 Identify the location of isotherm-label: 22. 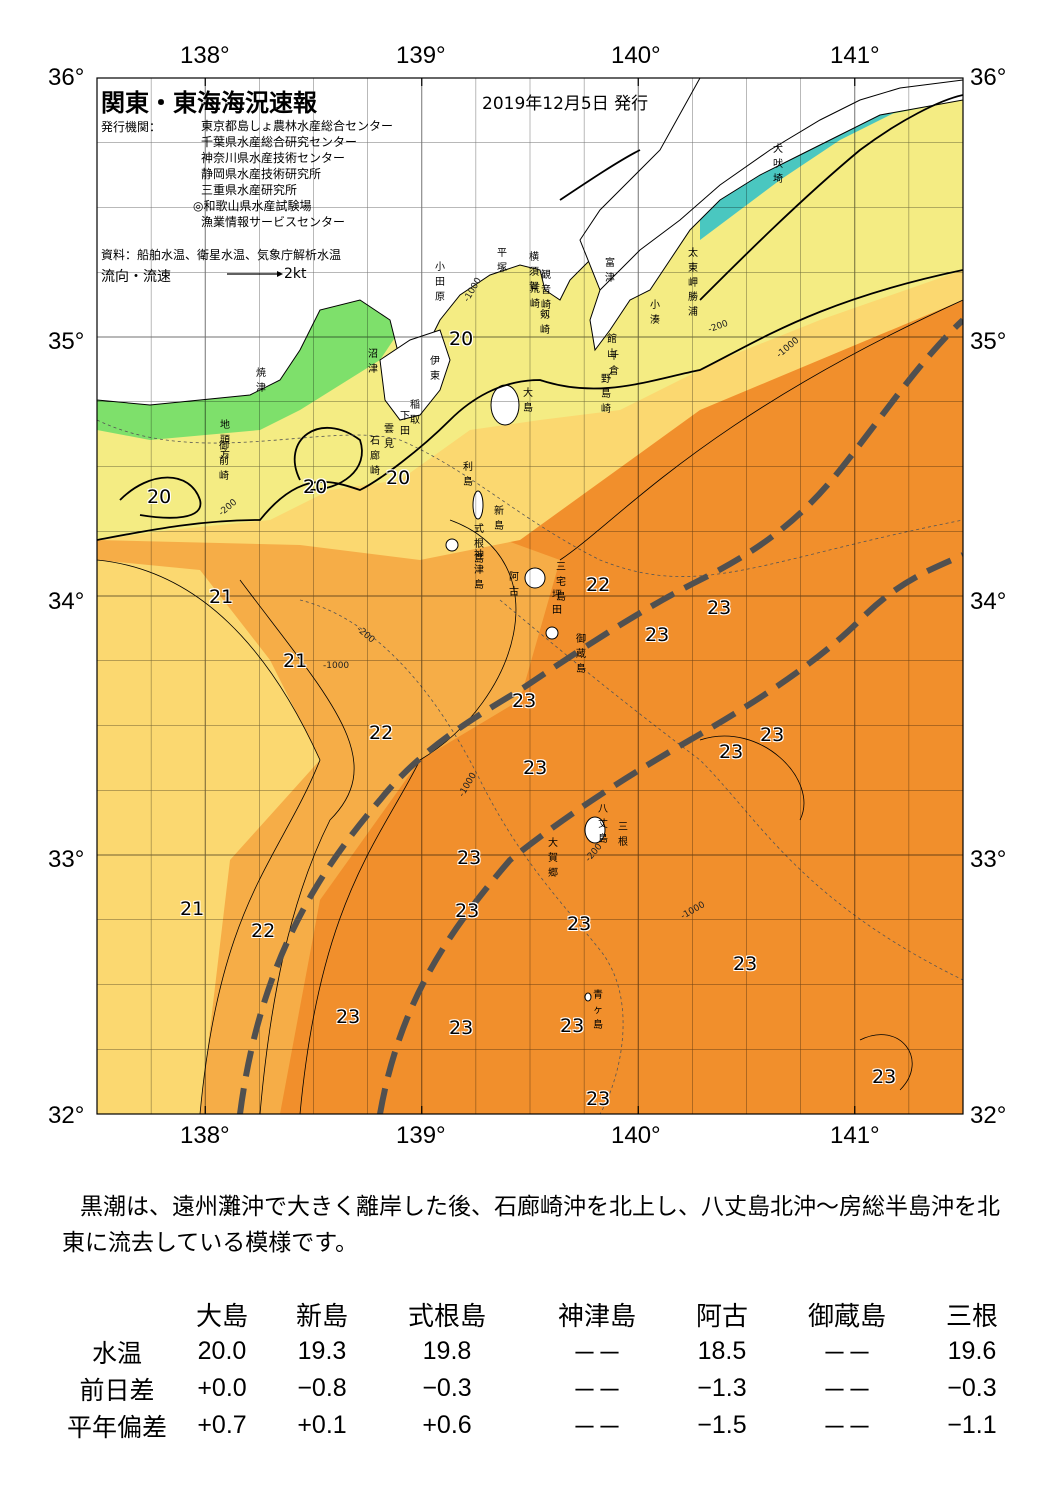
(598, 585).